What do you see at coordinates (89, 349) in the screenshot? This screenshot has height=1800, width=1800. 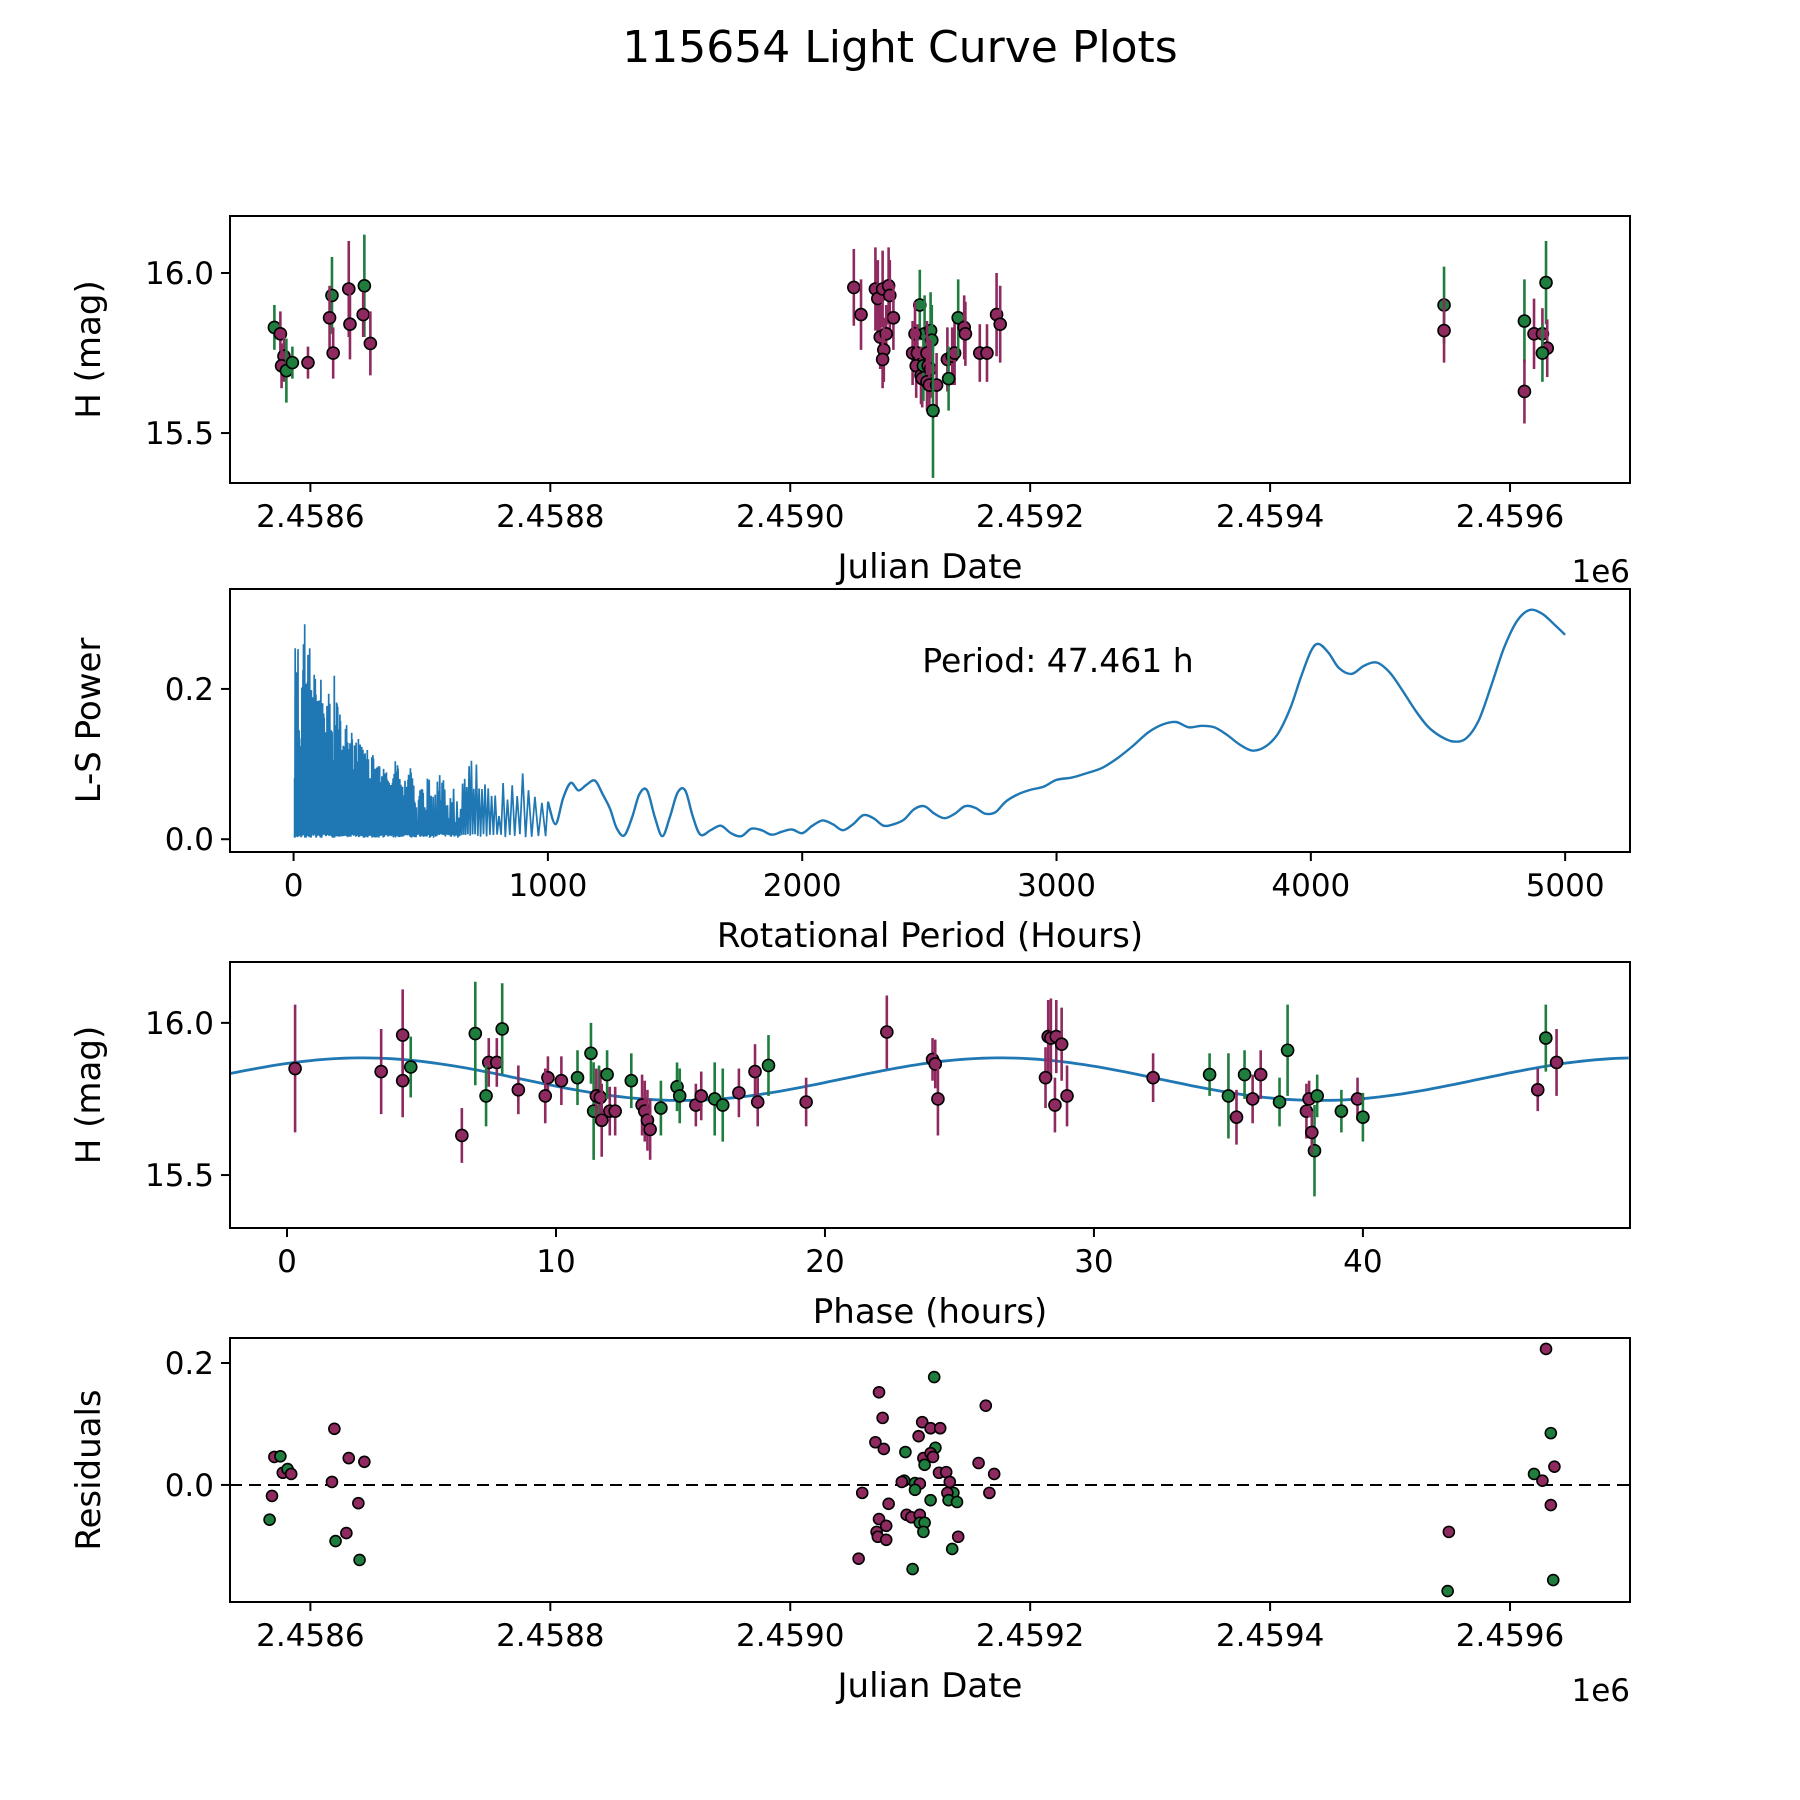 I see `y-axis-label: H (mag)` at bounding box center [89, 349].